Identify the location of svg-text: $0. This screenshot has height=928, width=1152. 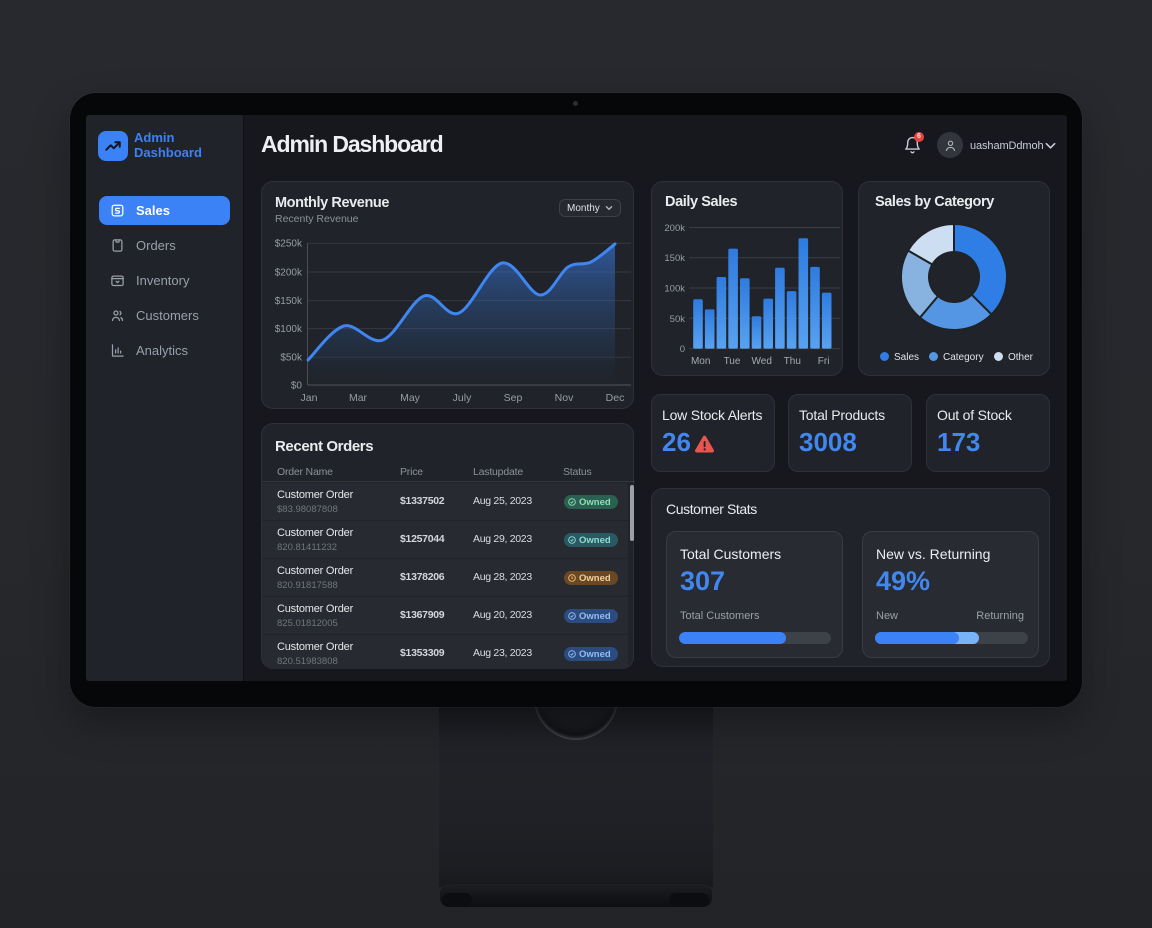
(297, 386).